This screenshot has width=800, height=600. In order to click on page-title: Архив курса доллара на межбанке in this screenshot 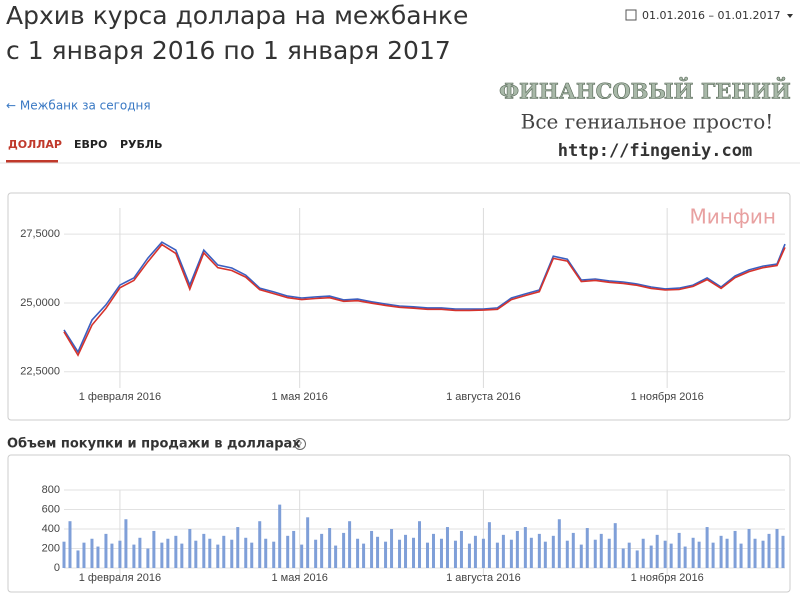, I will do `click(237, 15)`.